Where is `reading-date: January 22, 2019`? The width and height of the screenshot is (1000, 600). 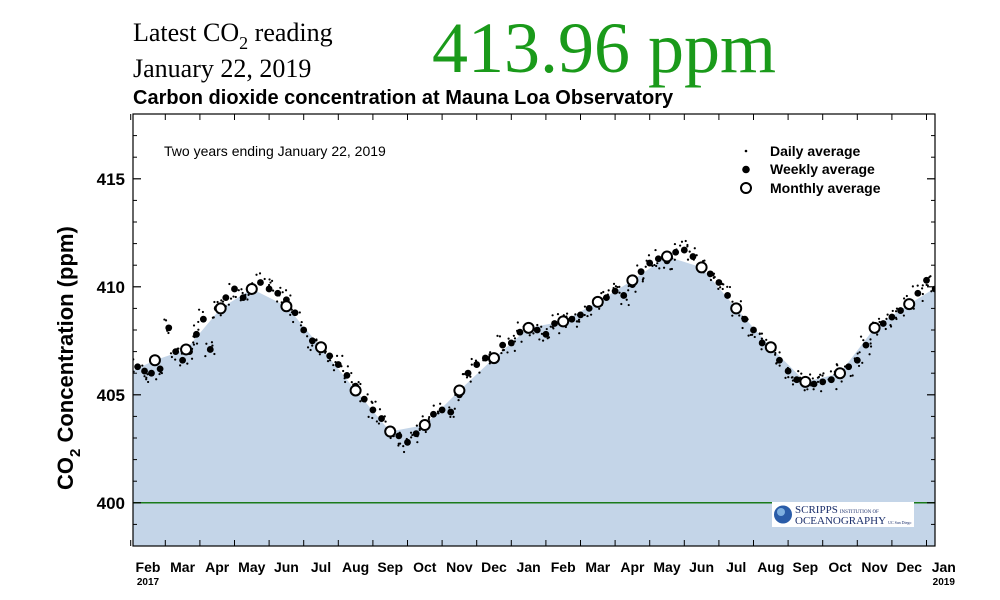
reading-date: January 22, 2019 is located at coordinates (222, 68).